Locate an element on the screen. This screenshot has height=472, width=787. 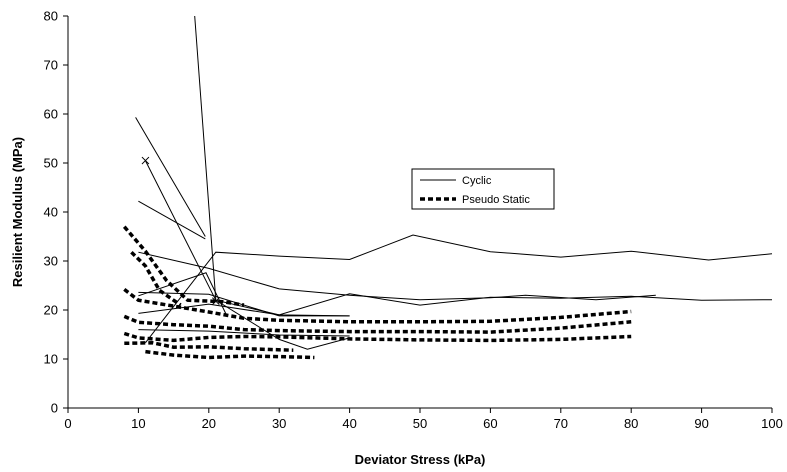
legend-label-pseudo-static: Pseudo Static is located at coordinates (496, 200).